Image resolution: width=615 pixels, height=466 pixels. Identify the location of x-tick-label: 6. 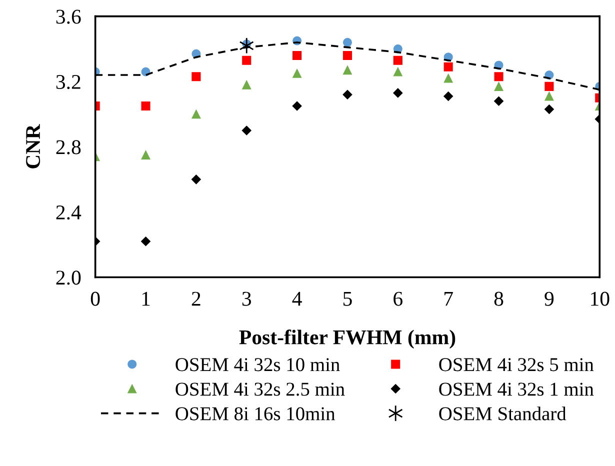
(398, 299).